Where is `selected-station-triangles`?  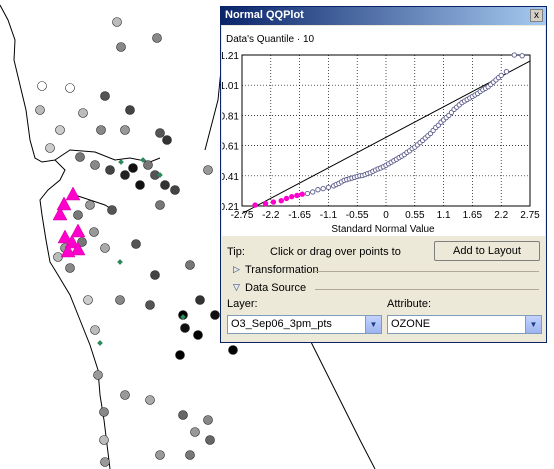
selected-station-triangles is located at coordinates (69, 222).